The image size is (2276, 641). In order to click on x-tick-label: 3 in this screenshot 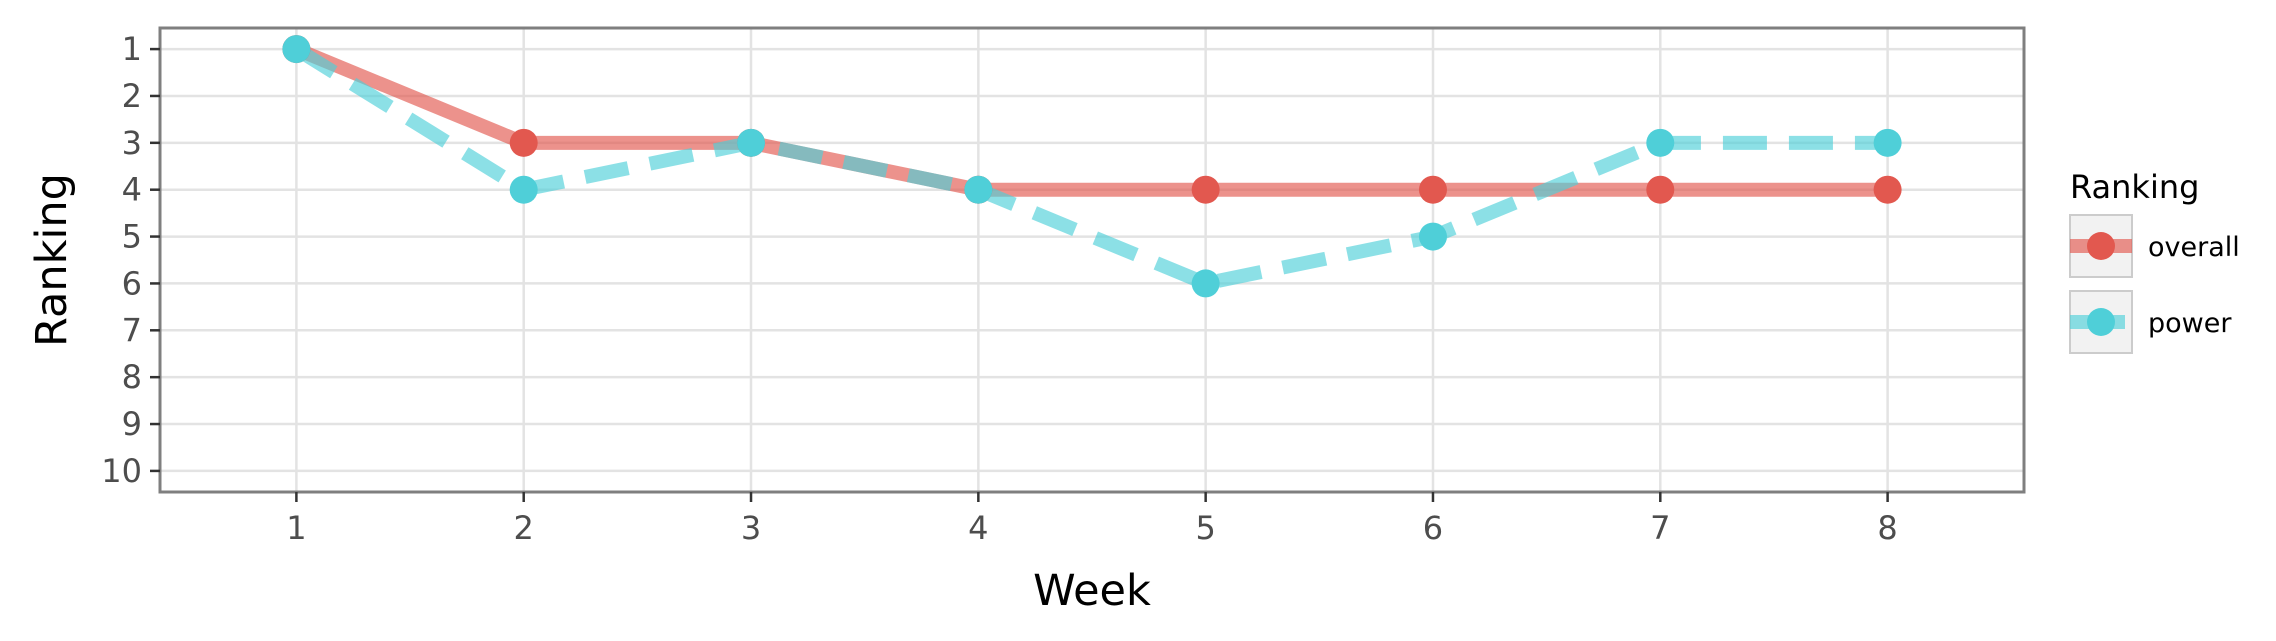, I will do `click(751, 528)`.